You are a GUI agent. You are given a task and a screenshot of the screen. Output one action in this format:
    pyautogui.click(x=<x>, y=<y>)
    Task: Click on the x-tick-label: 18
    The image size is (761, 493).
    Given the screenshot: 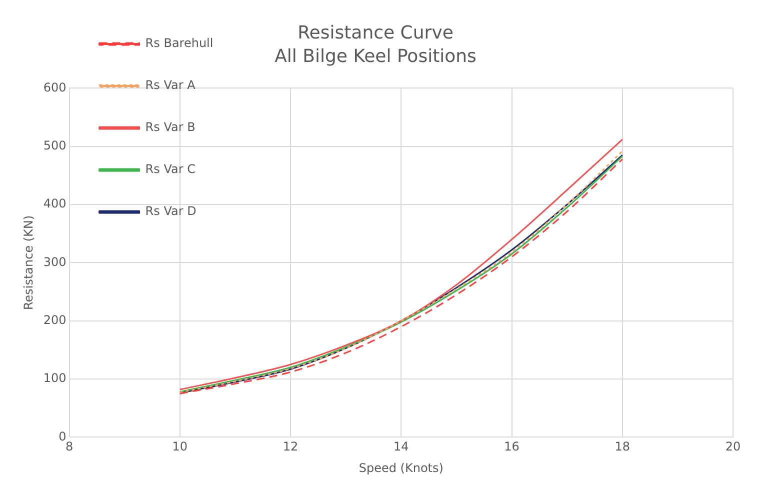 What is the action you would take?
    pyautogui.click(x=622, y=447)
    